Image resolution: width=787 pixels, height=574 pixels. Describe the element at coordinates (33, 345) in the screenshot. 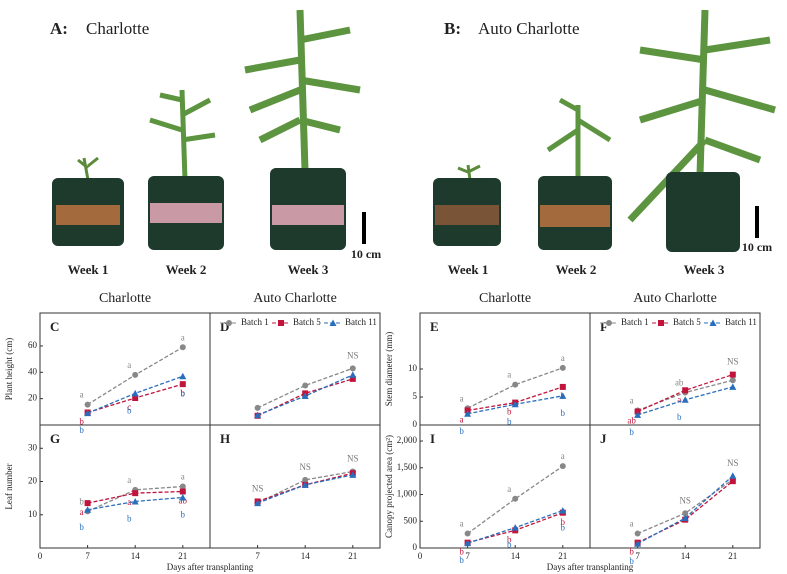

I see `y-tick-label: 60` at that location.